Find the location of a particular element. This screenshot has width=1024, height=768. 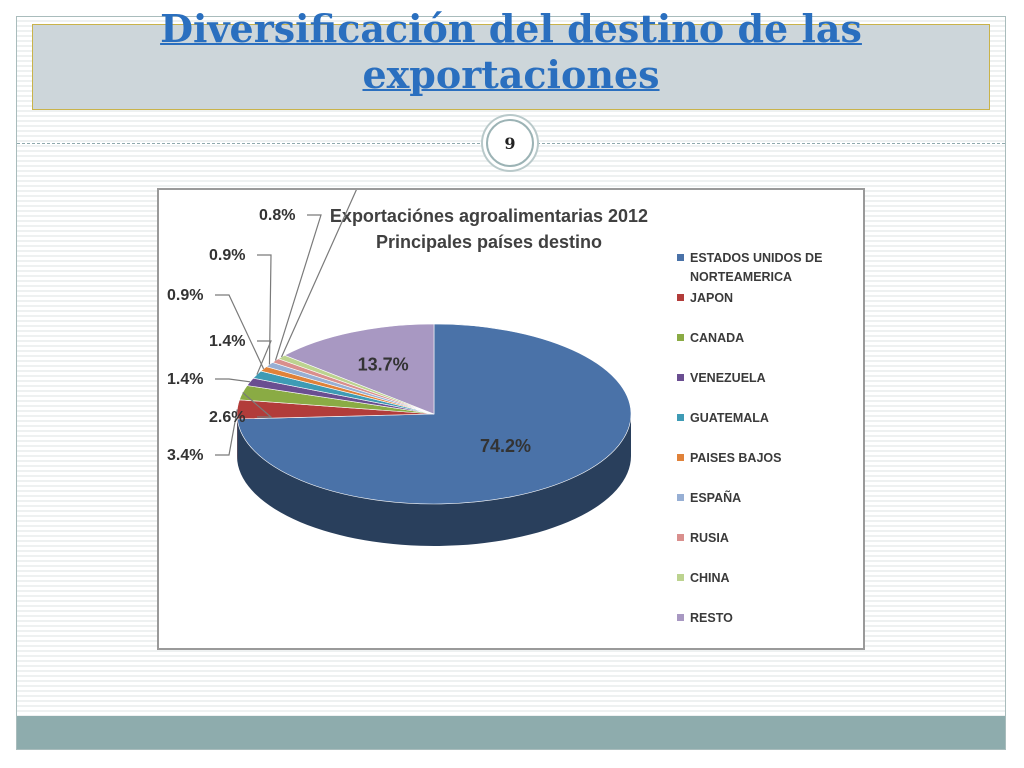

chart-title: Exportaciónes agroalimentarias 2012 is located at coordinates (489, 216).